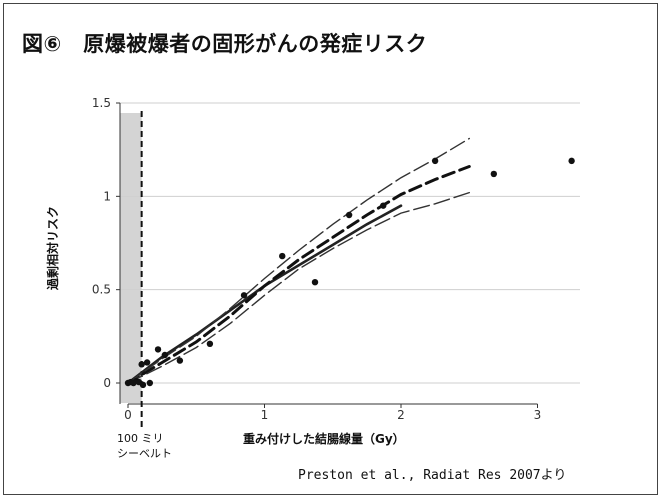  I want to click on source-citation: Preston et al., Radiat Res 2007より, so click(432, 475).